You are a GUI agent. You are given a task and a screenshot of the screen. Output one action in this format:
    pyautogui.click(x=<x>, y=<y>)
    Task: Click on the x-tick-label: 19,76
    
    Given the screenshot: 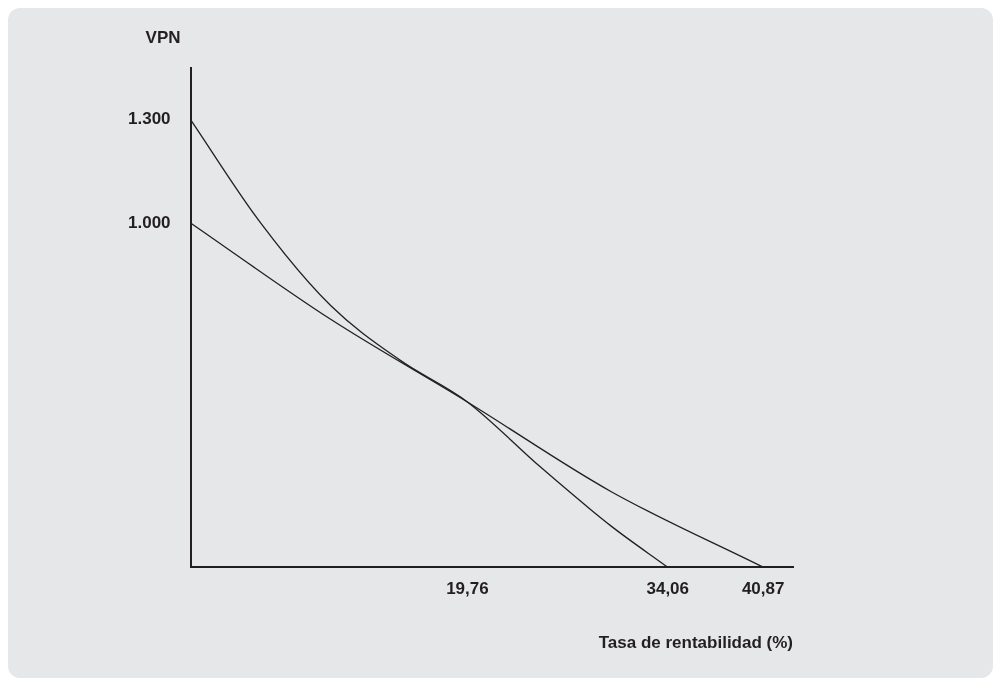 What is the action you would take?
    pyautogui.click(x=467, y=589)
    